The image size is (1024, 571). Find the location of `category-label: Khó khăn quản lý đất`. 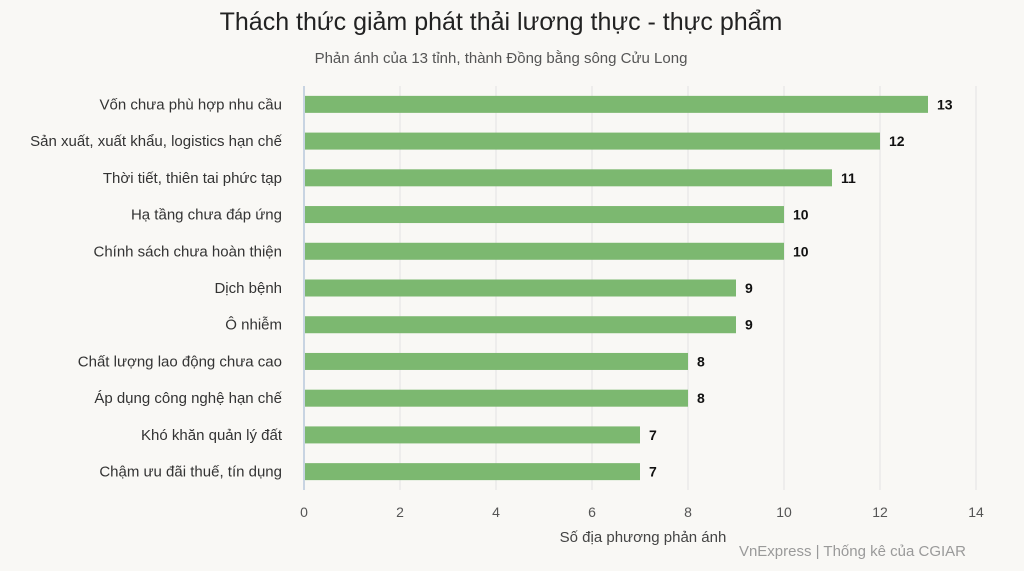

category-label: Khó khăn quản lý đất is located at coordinates (212, 435).